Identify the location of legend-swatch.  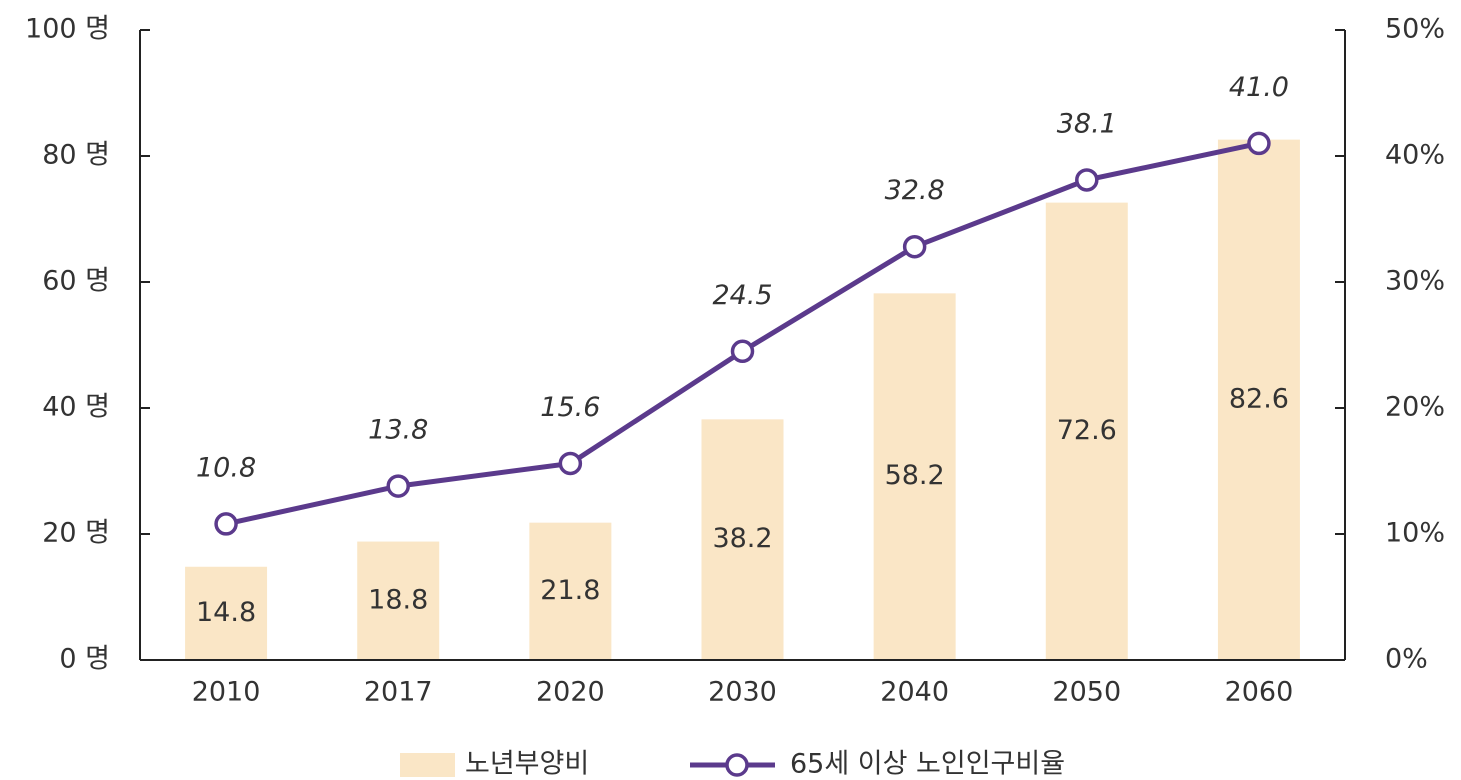
(427, 765).